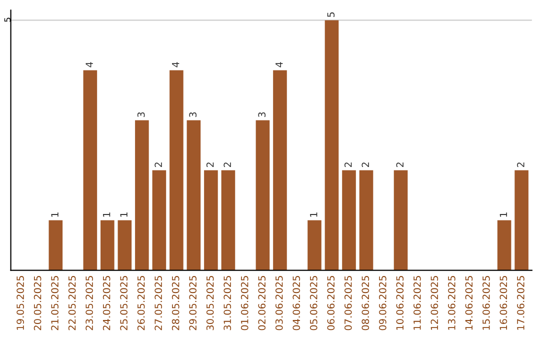 The width and height of the screenshot is (540, 340). I want to click on x-tick-label: 31.05.2025, so click(228, 303).